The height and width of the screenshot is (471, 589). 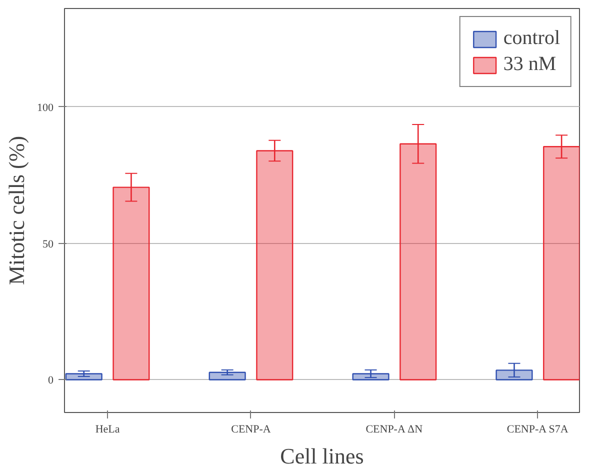 I want to click on y-tick-label: 100, so click(x=45, y=108).